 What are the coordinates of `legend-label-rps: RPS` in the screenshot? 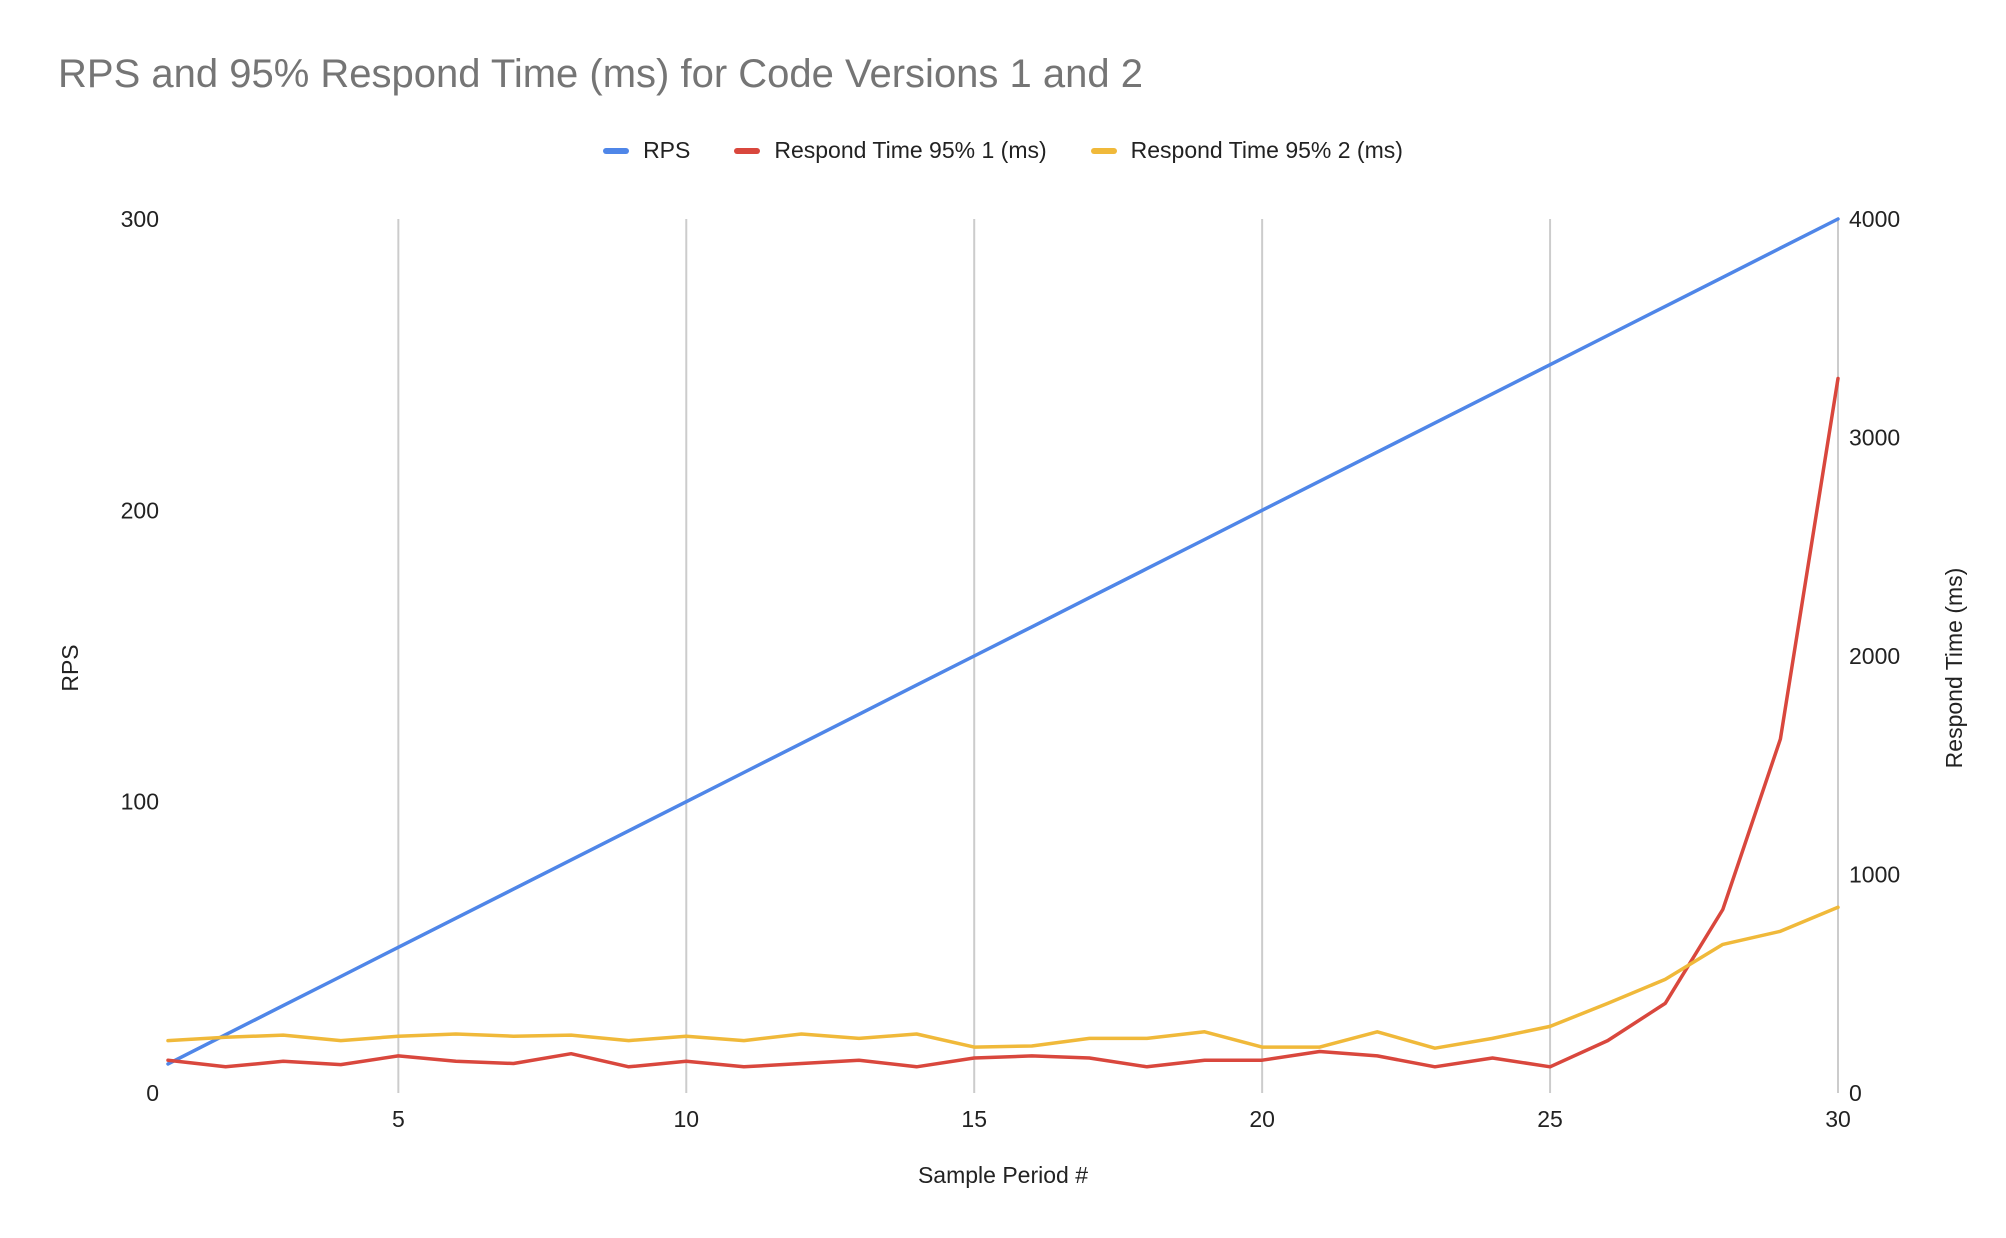 It's located at (667, 150).